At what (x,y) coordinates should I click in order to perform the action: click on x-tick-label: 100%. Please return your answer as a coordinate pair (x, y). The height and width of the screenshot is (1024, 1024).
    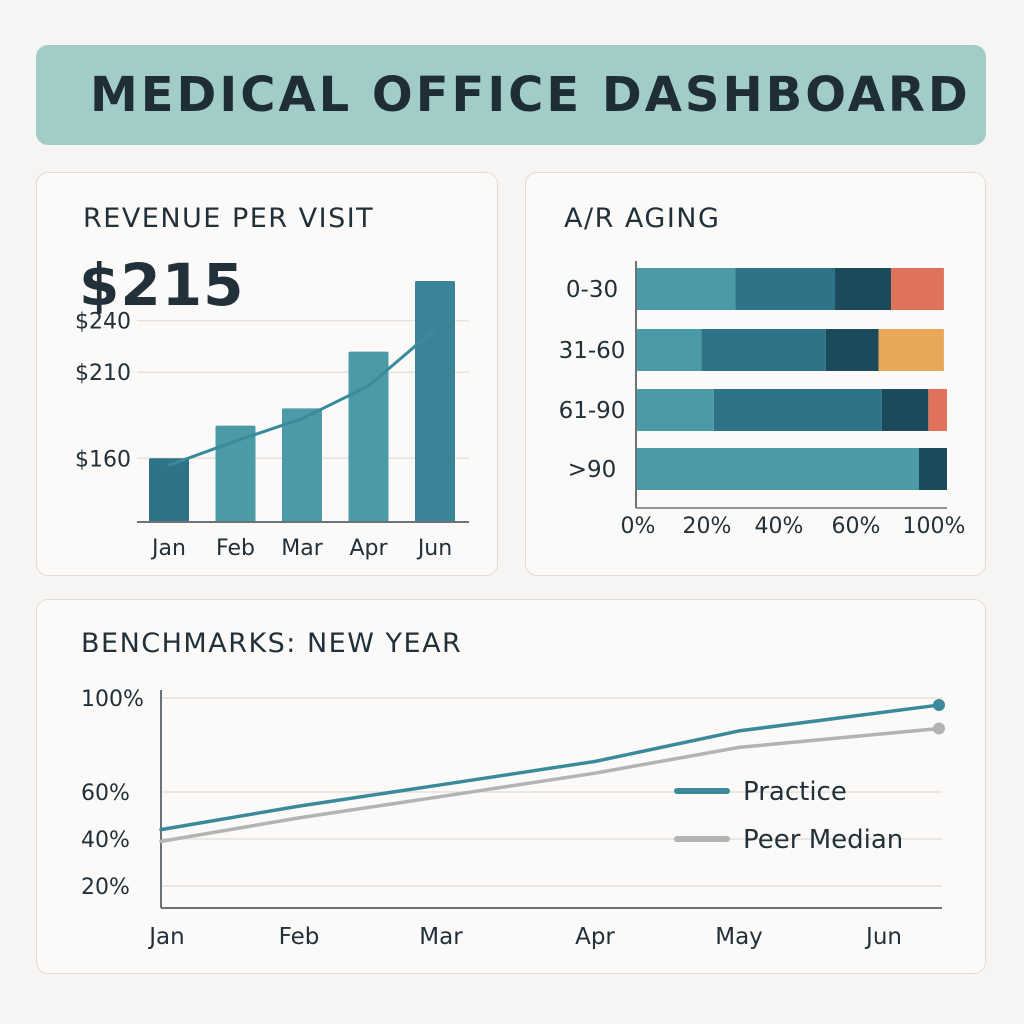
    Looking at the image, I should click on (934, 526).